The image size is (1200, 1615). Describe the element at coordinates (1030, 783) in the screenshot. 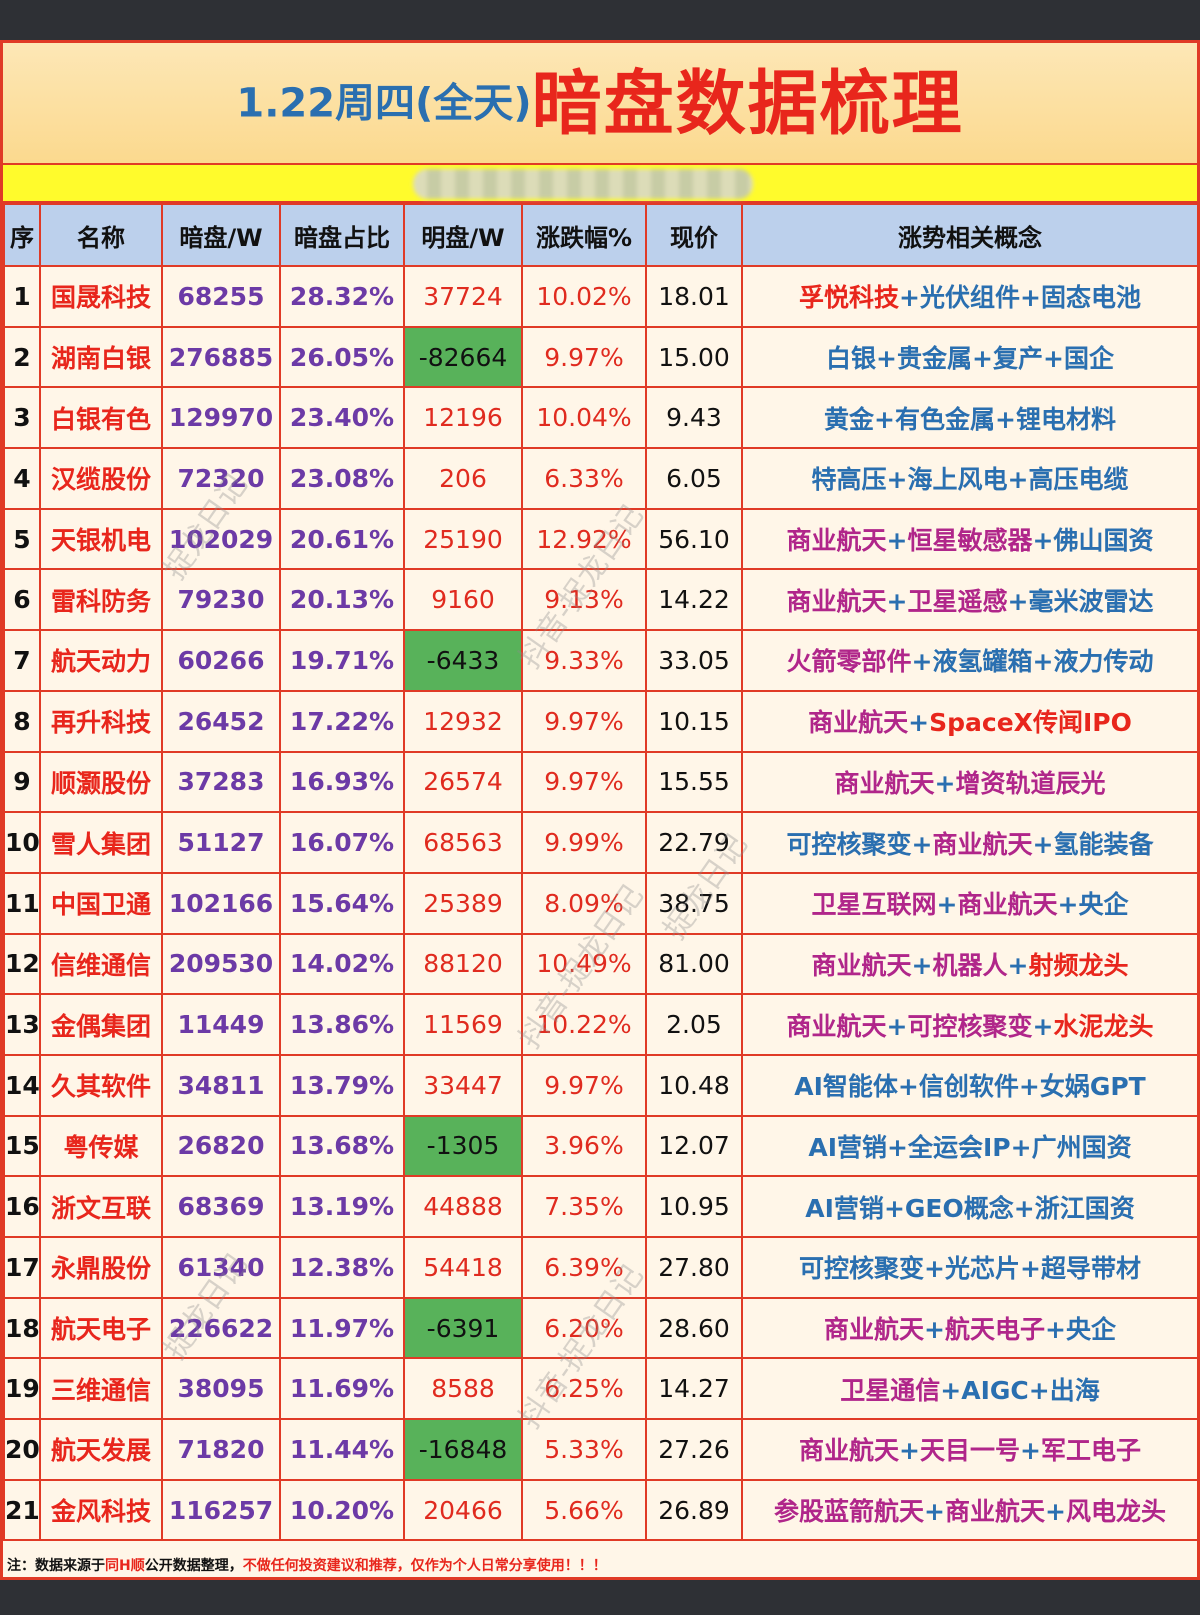

I see `concept-tag: 增资轨道辰光` at that location.